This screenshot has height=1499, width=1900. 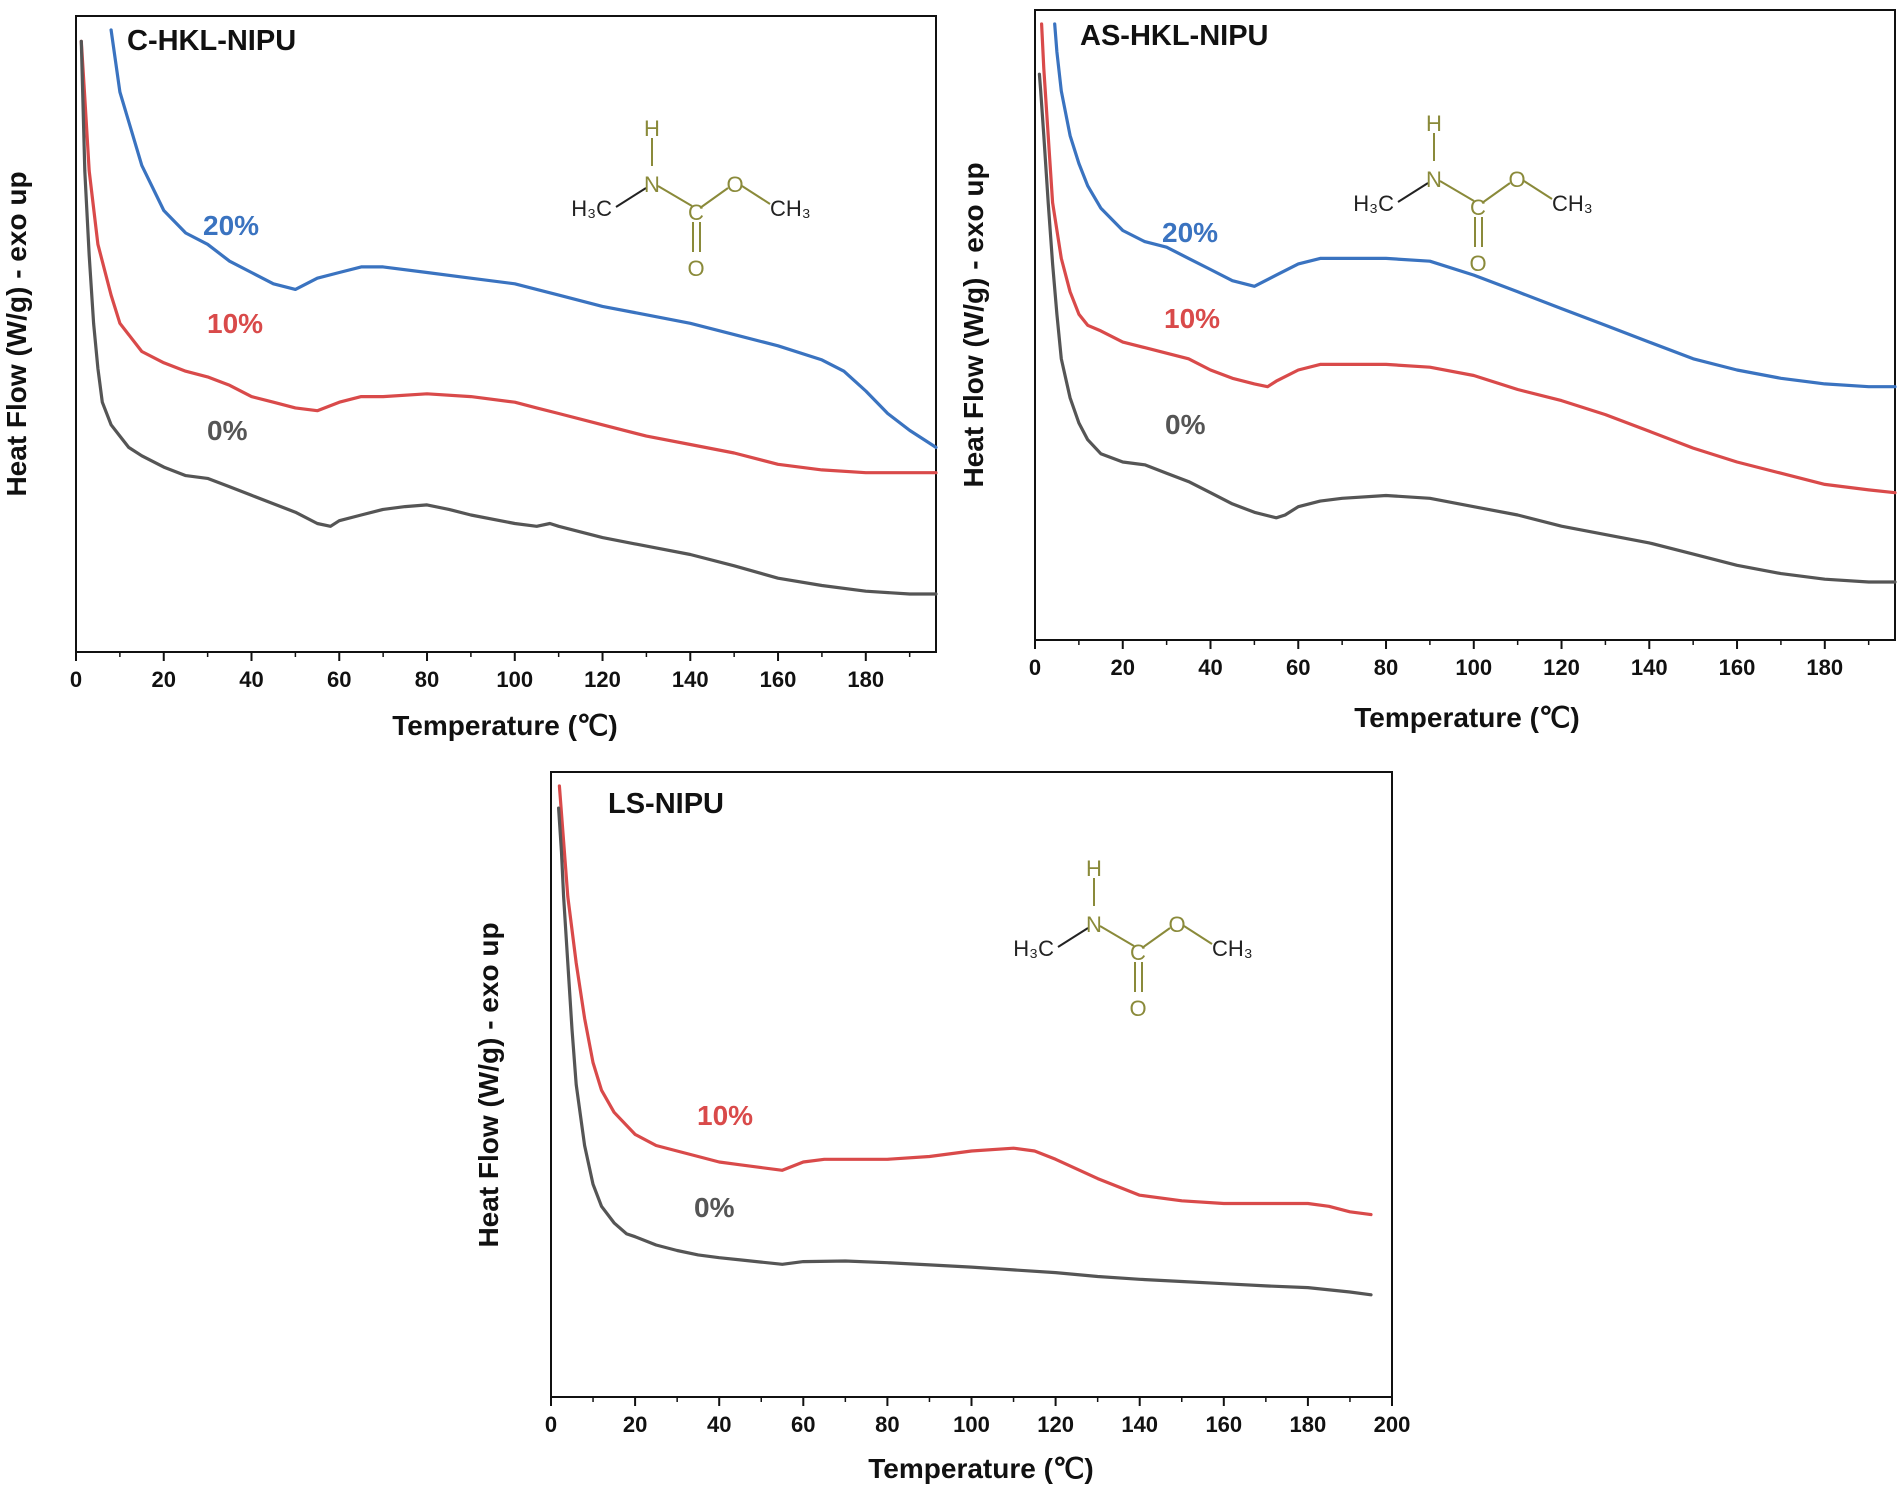 I want to click on panel-title: C-HKL-NIPU, so click(x=211, y=41).